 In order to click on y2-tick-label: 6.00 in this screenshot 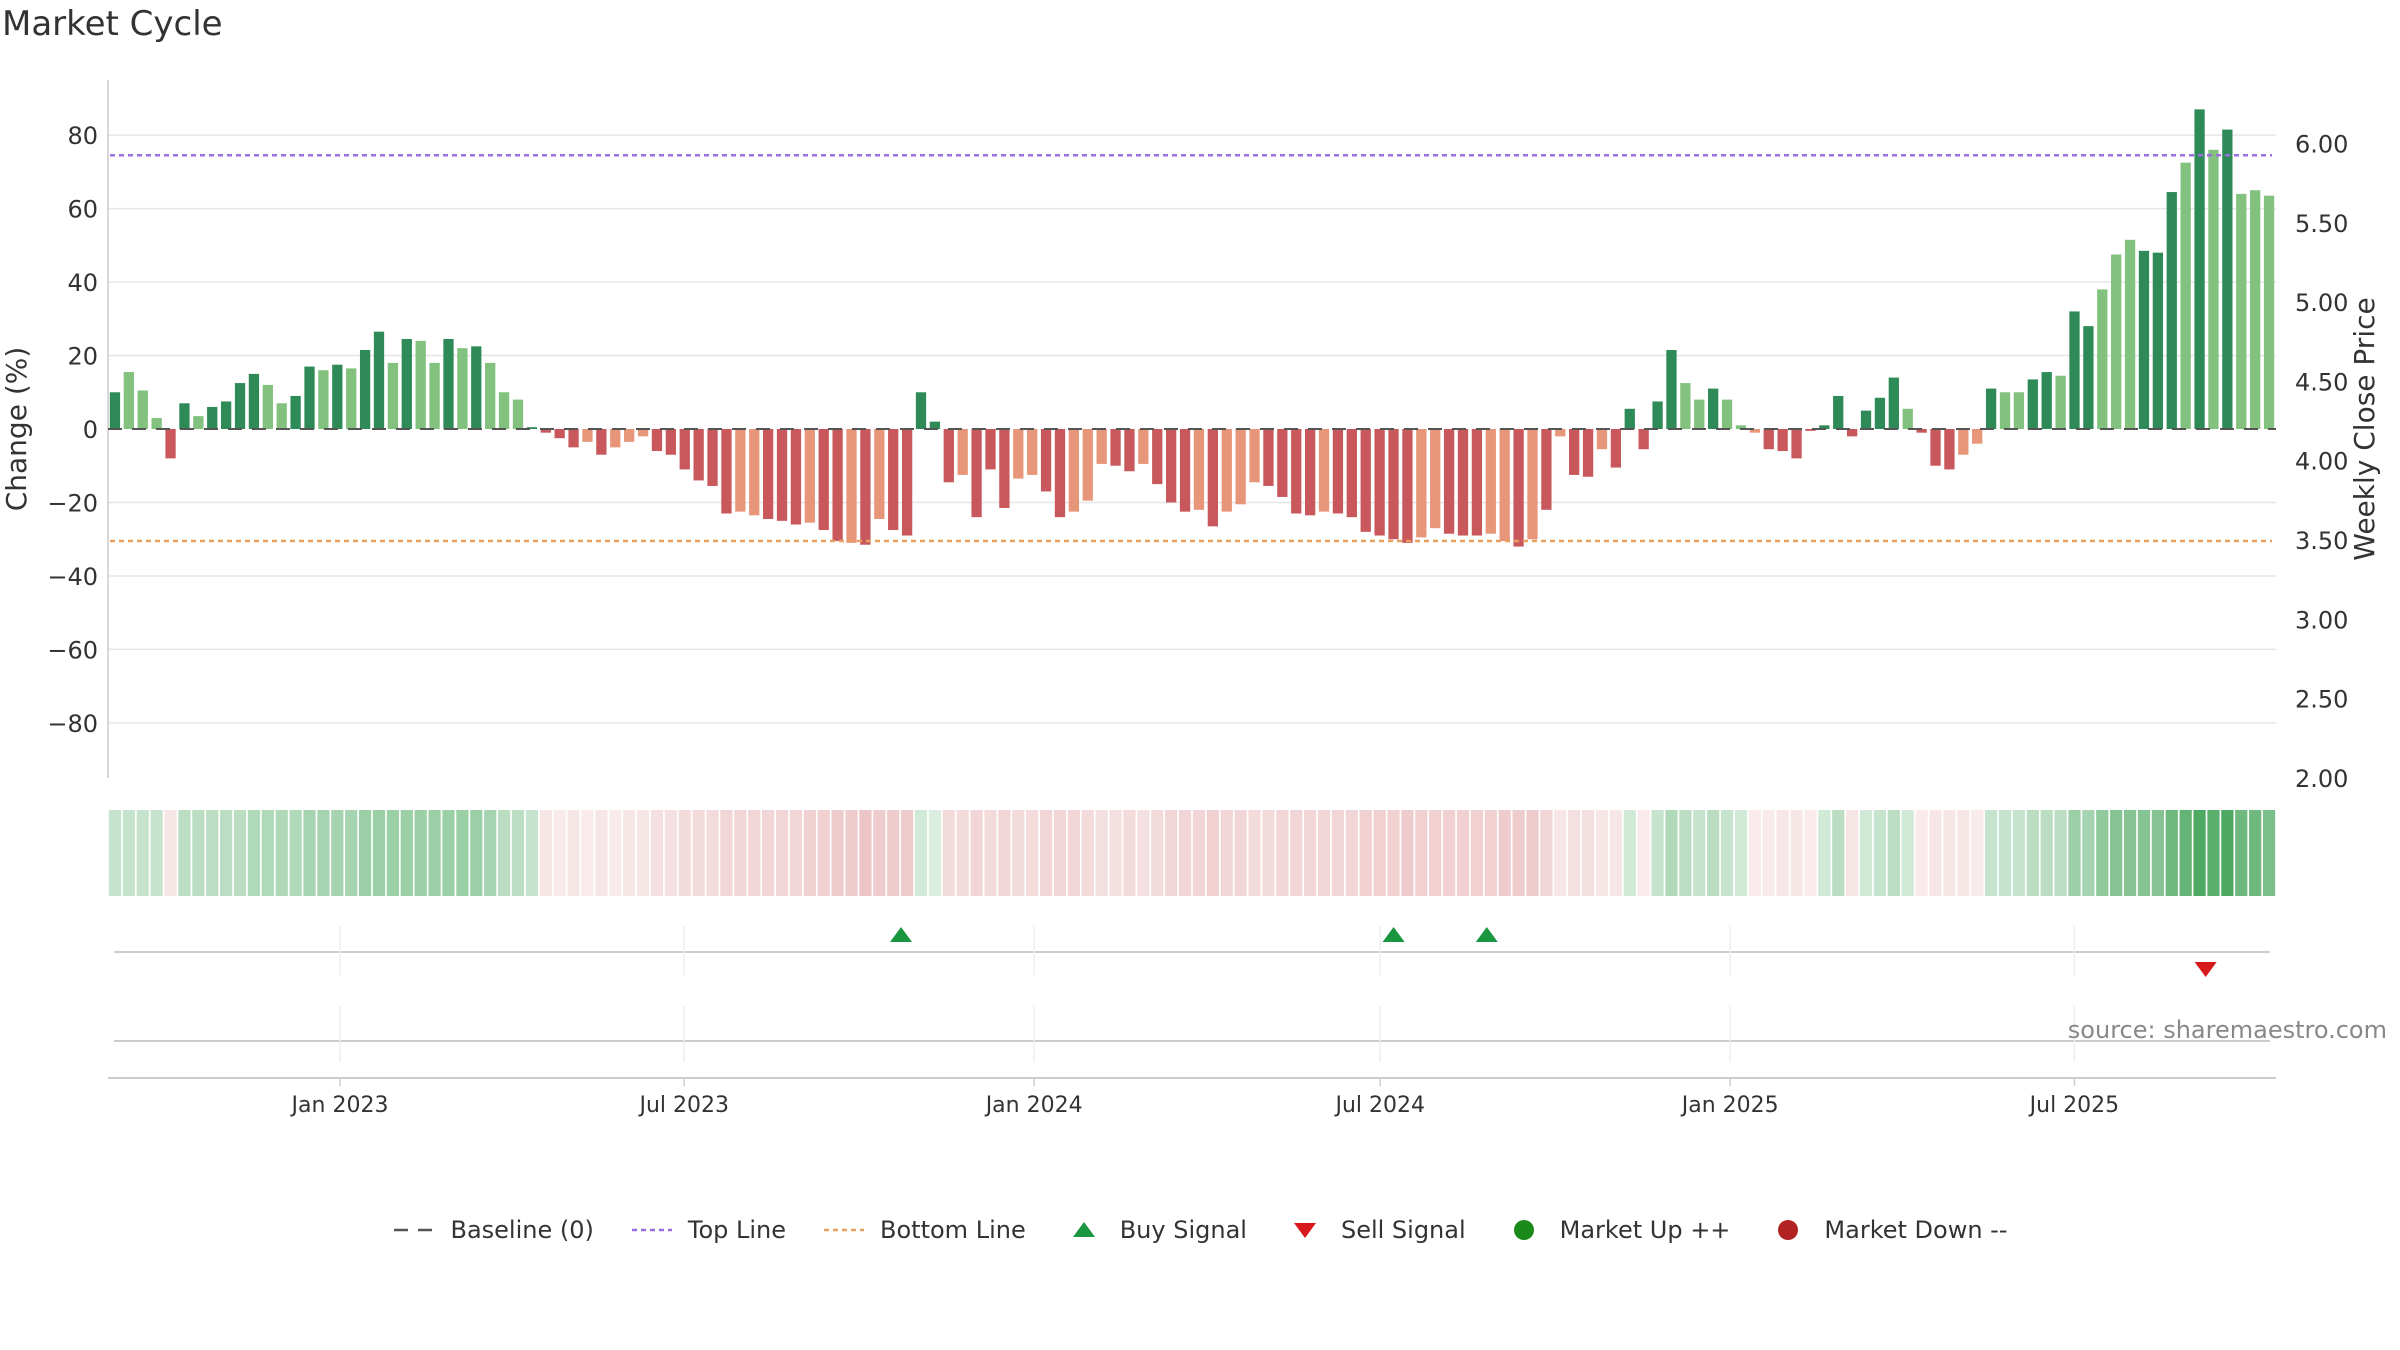, I will do `click(2321, 144)`.